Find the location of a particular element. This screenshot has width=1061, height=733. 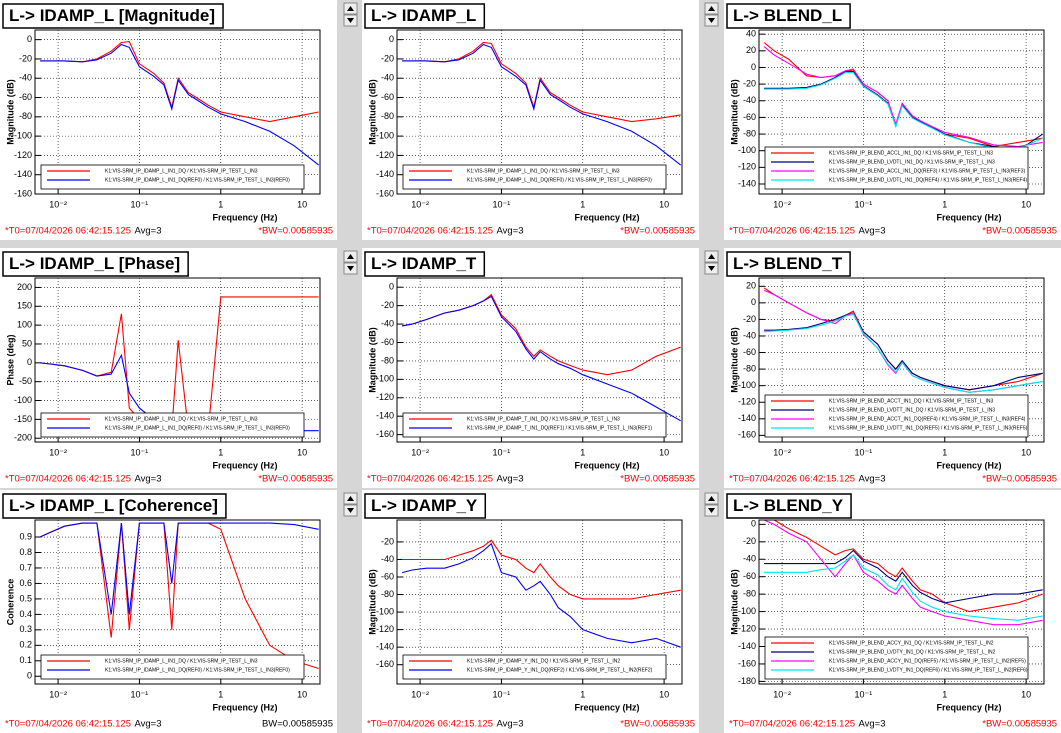

chart-title: L-> BLEND_L is located at coordinates (787, 15).